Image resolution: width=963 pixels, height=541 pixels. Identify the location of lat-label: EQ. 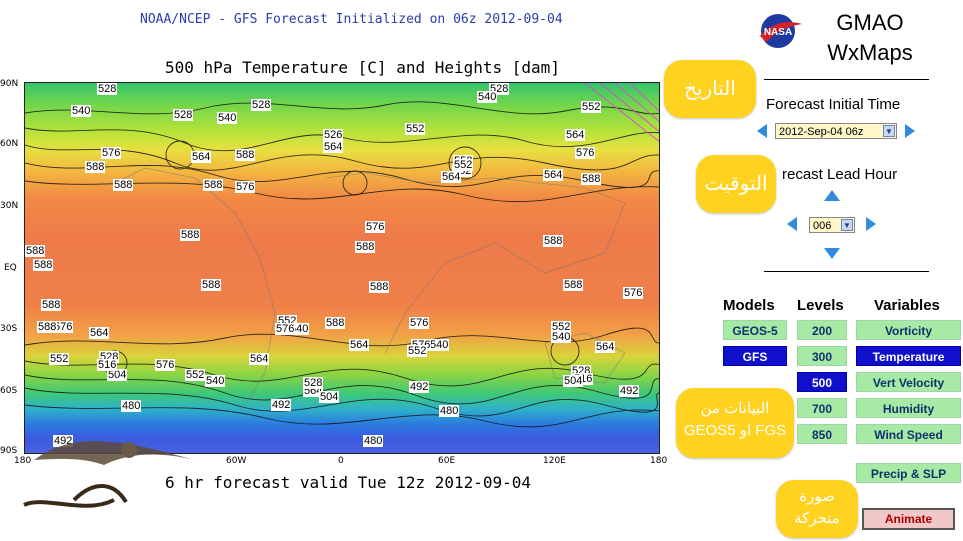
(10, 268).